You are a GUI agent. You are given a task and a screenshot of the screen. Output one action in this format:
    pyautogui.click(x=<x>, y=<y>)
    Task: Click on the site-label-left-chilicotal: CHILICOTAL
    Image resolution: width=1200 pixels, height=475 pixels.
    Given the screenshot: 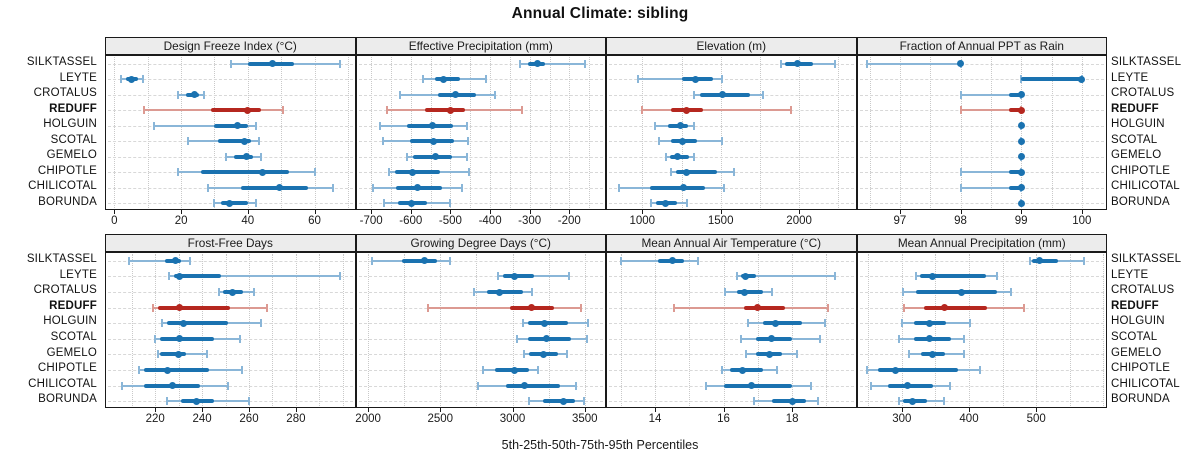 What is the action you would take?
    pyautogui.click(x=62, y=186)
    